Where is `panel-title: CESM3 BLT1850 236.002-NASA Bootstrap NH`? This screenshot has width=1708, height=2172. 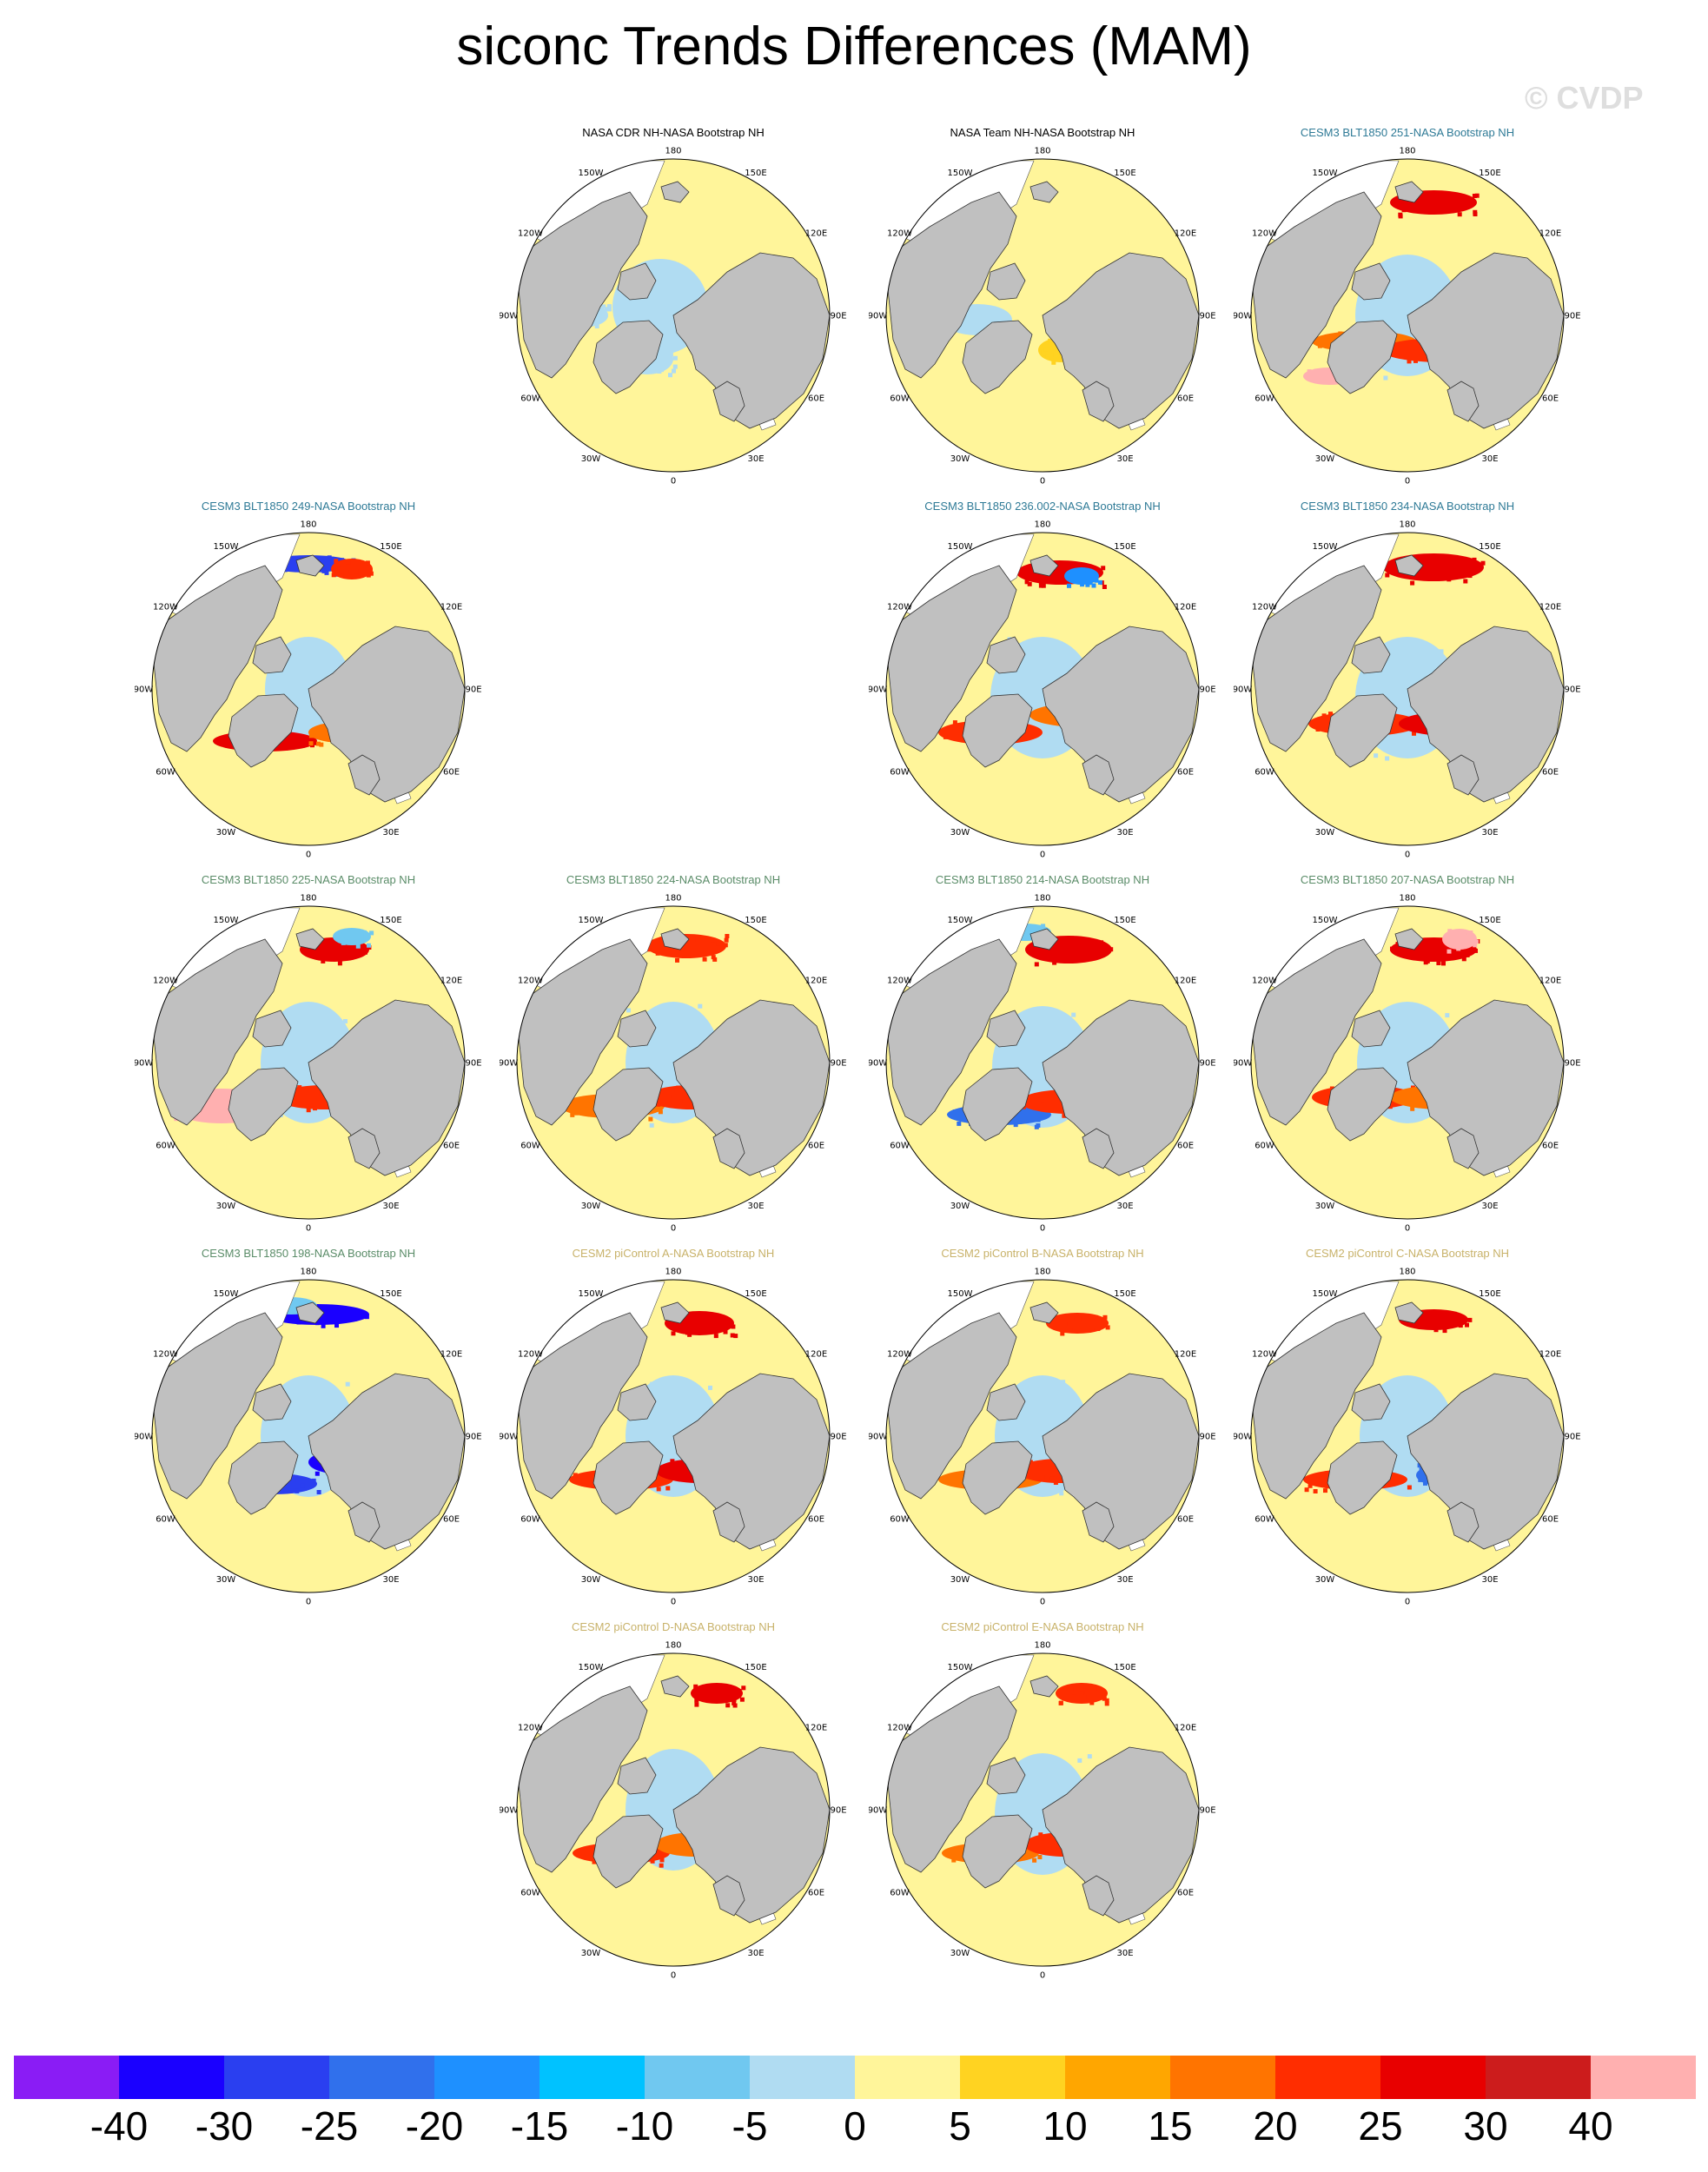
panel-title: CESM3 BLT1850 236.002-NASA Bootstrap NH is located at coordinates (1042, 506).